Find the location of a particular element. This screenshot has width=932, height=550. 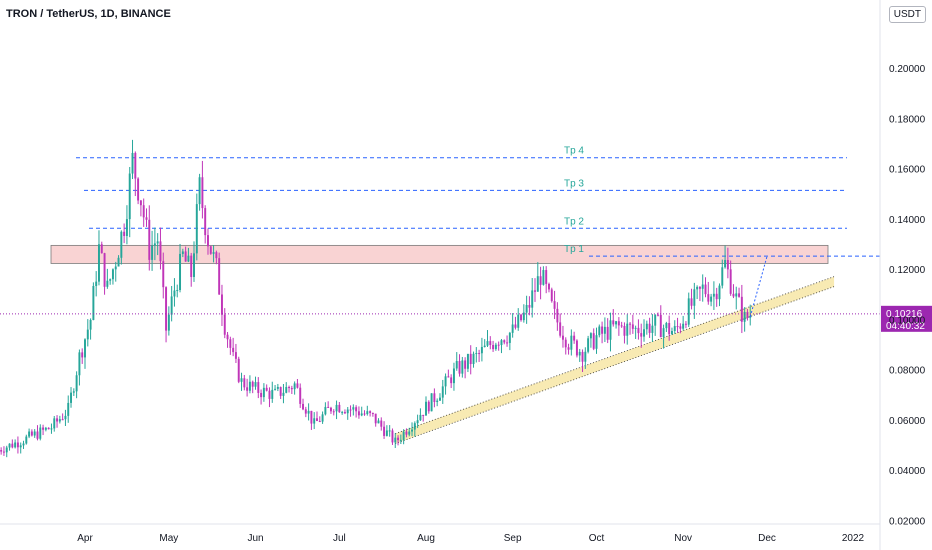

x-tick-label: May is located at coordinates (168, 538).